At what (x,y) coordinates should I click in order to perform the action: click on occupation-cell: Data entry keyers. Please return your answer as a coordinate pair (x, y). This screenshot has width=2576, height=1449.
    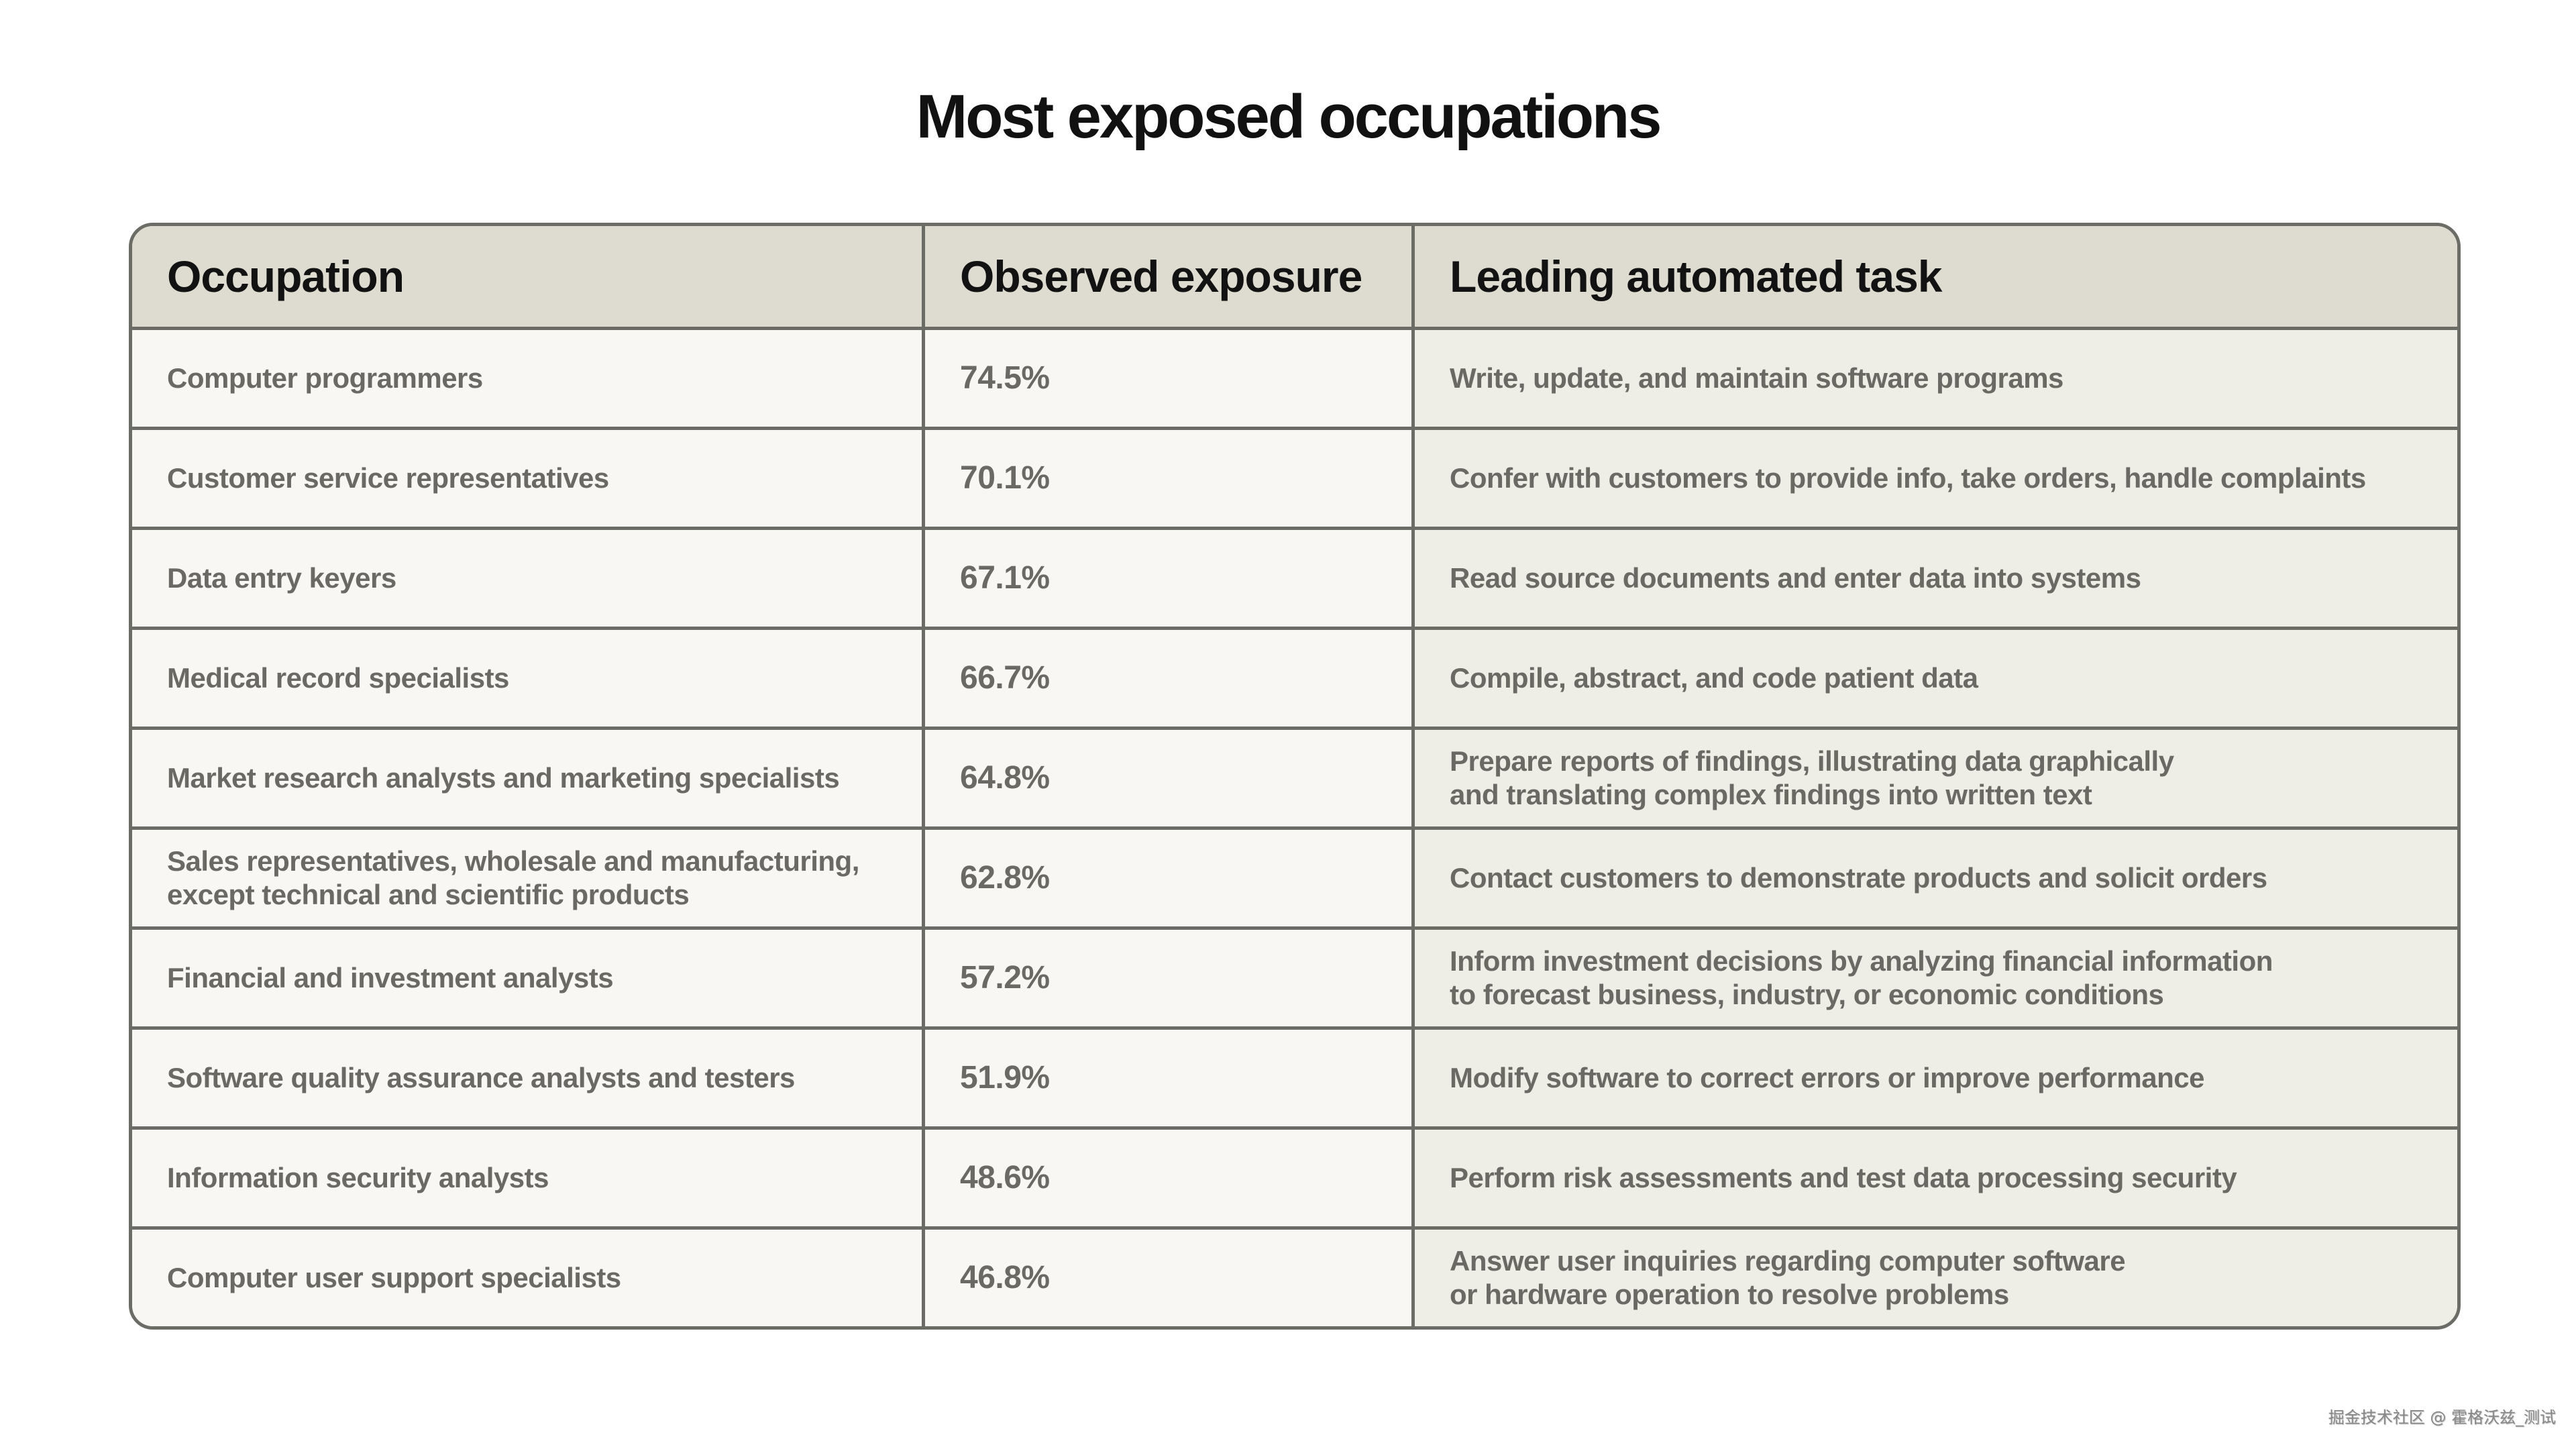
    Looking at the image, I should click on (528, 577).